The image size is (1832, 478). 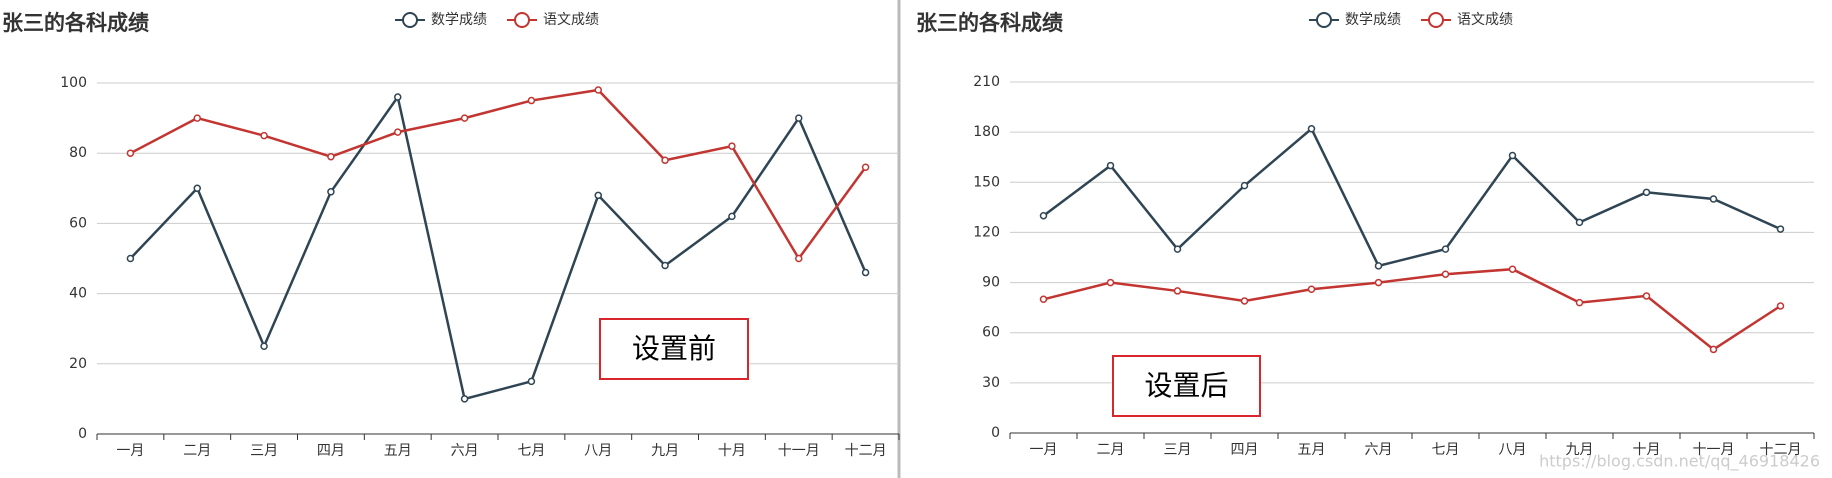 I want to click on y-tick-label: 40, so click(x=78, y=294).